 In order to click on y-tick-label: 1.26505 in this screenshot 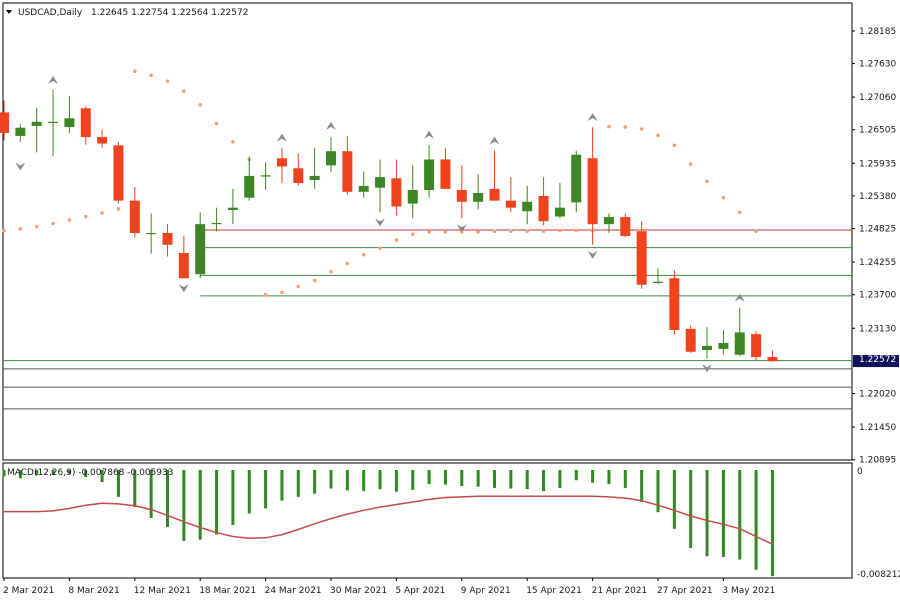, I will do `click(877, 131)`.